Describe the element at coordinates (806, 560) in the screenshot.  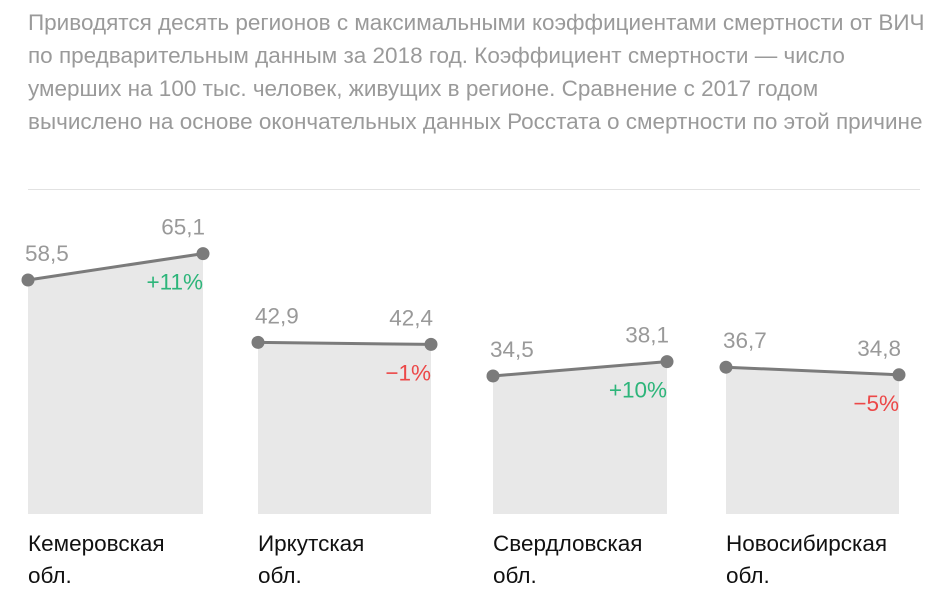
I see `region-label: Новосибирская обл.` at that location.